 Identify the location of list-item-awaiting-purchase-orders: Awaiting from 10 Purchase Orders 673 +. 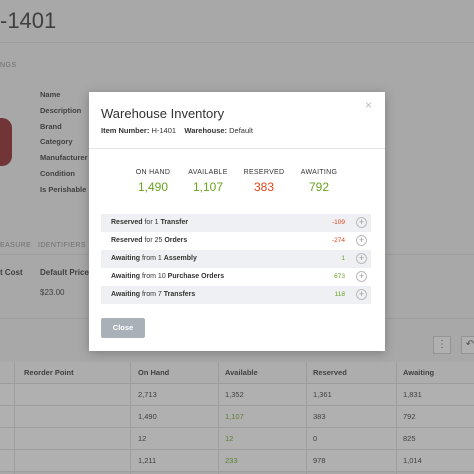
(236, 277).